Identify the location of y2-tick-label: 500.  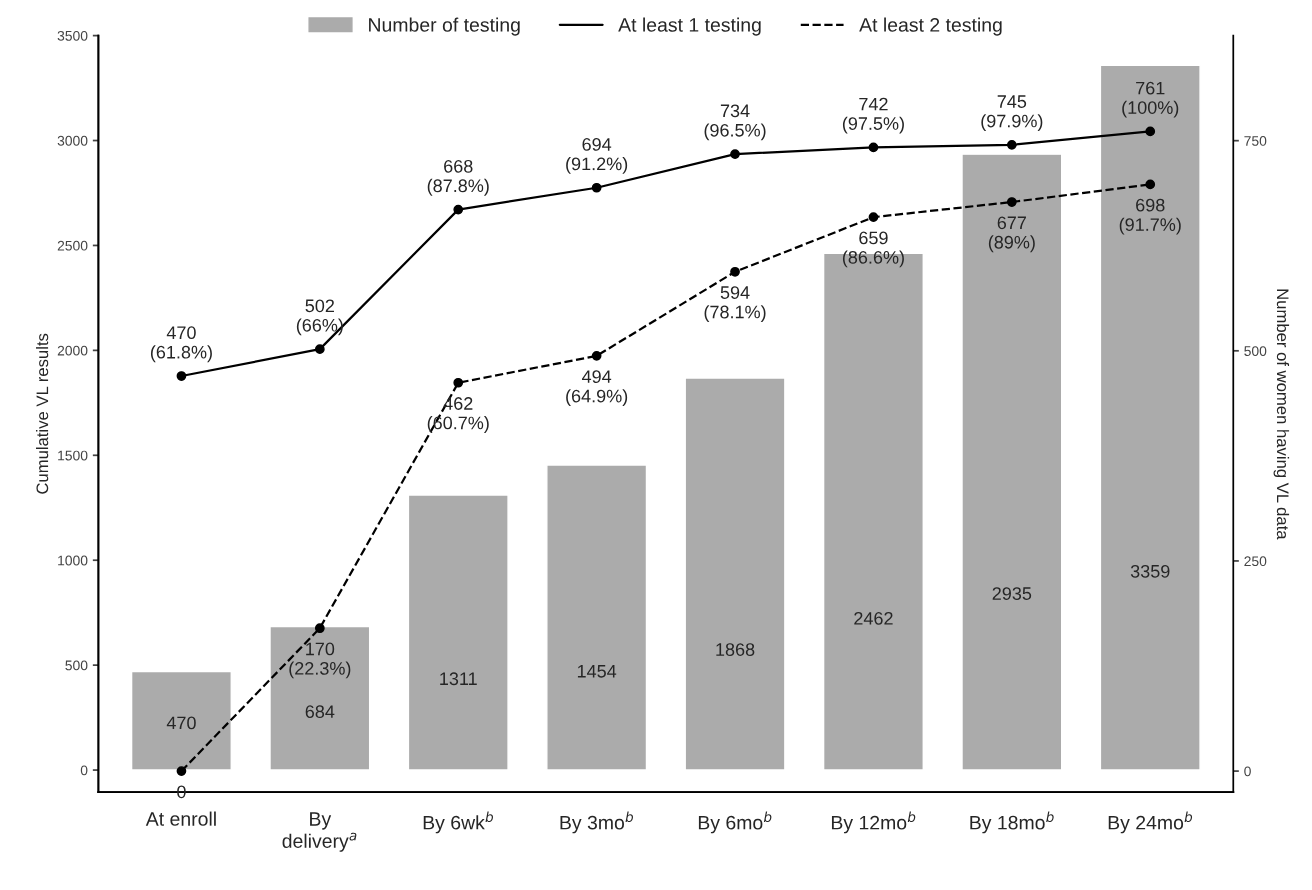
(1255, 351).